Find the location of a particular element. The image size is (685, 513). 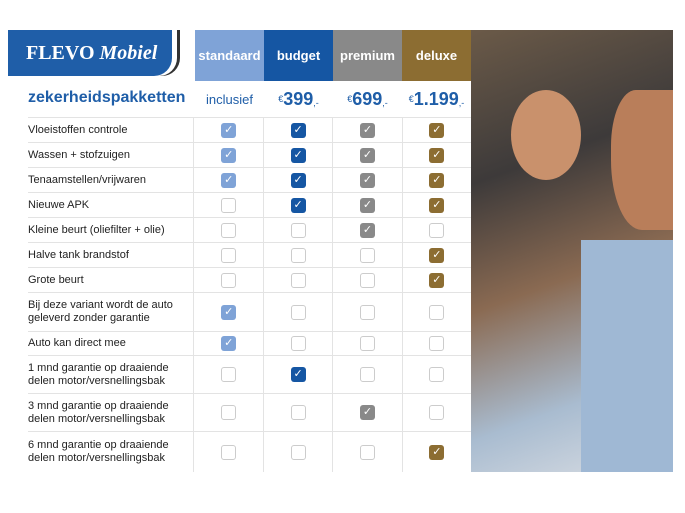

column-header-premium: premium is located at coordinates (367, 55).